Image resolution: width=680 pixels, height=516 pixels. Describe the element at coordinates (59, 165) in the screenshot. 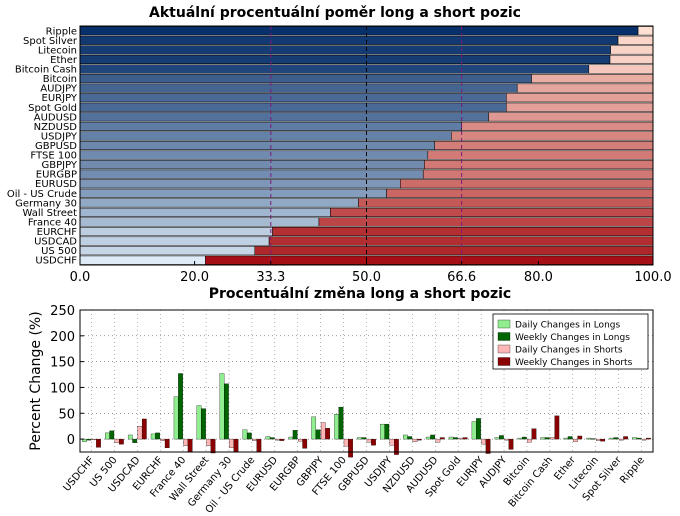

I see `category-label: GBPJPY` at that location.